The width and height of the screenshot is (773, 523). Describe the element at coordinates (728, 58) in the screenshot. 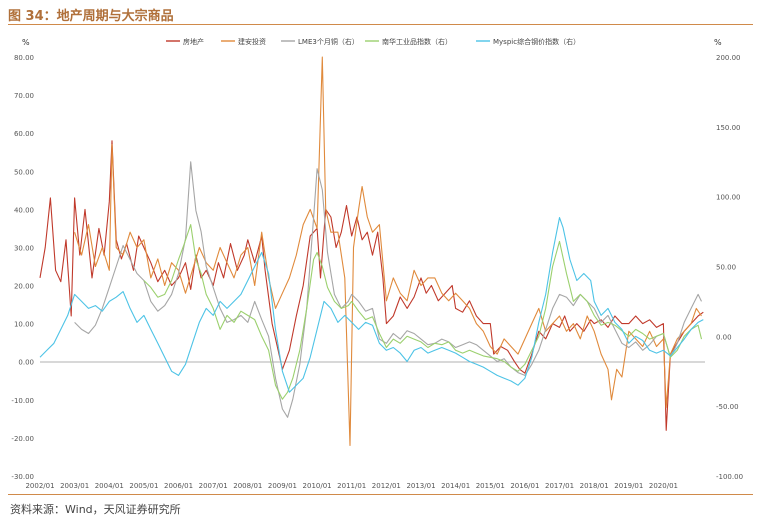

I see `right-tick-label: 200.00` at that location.